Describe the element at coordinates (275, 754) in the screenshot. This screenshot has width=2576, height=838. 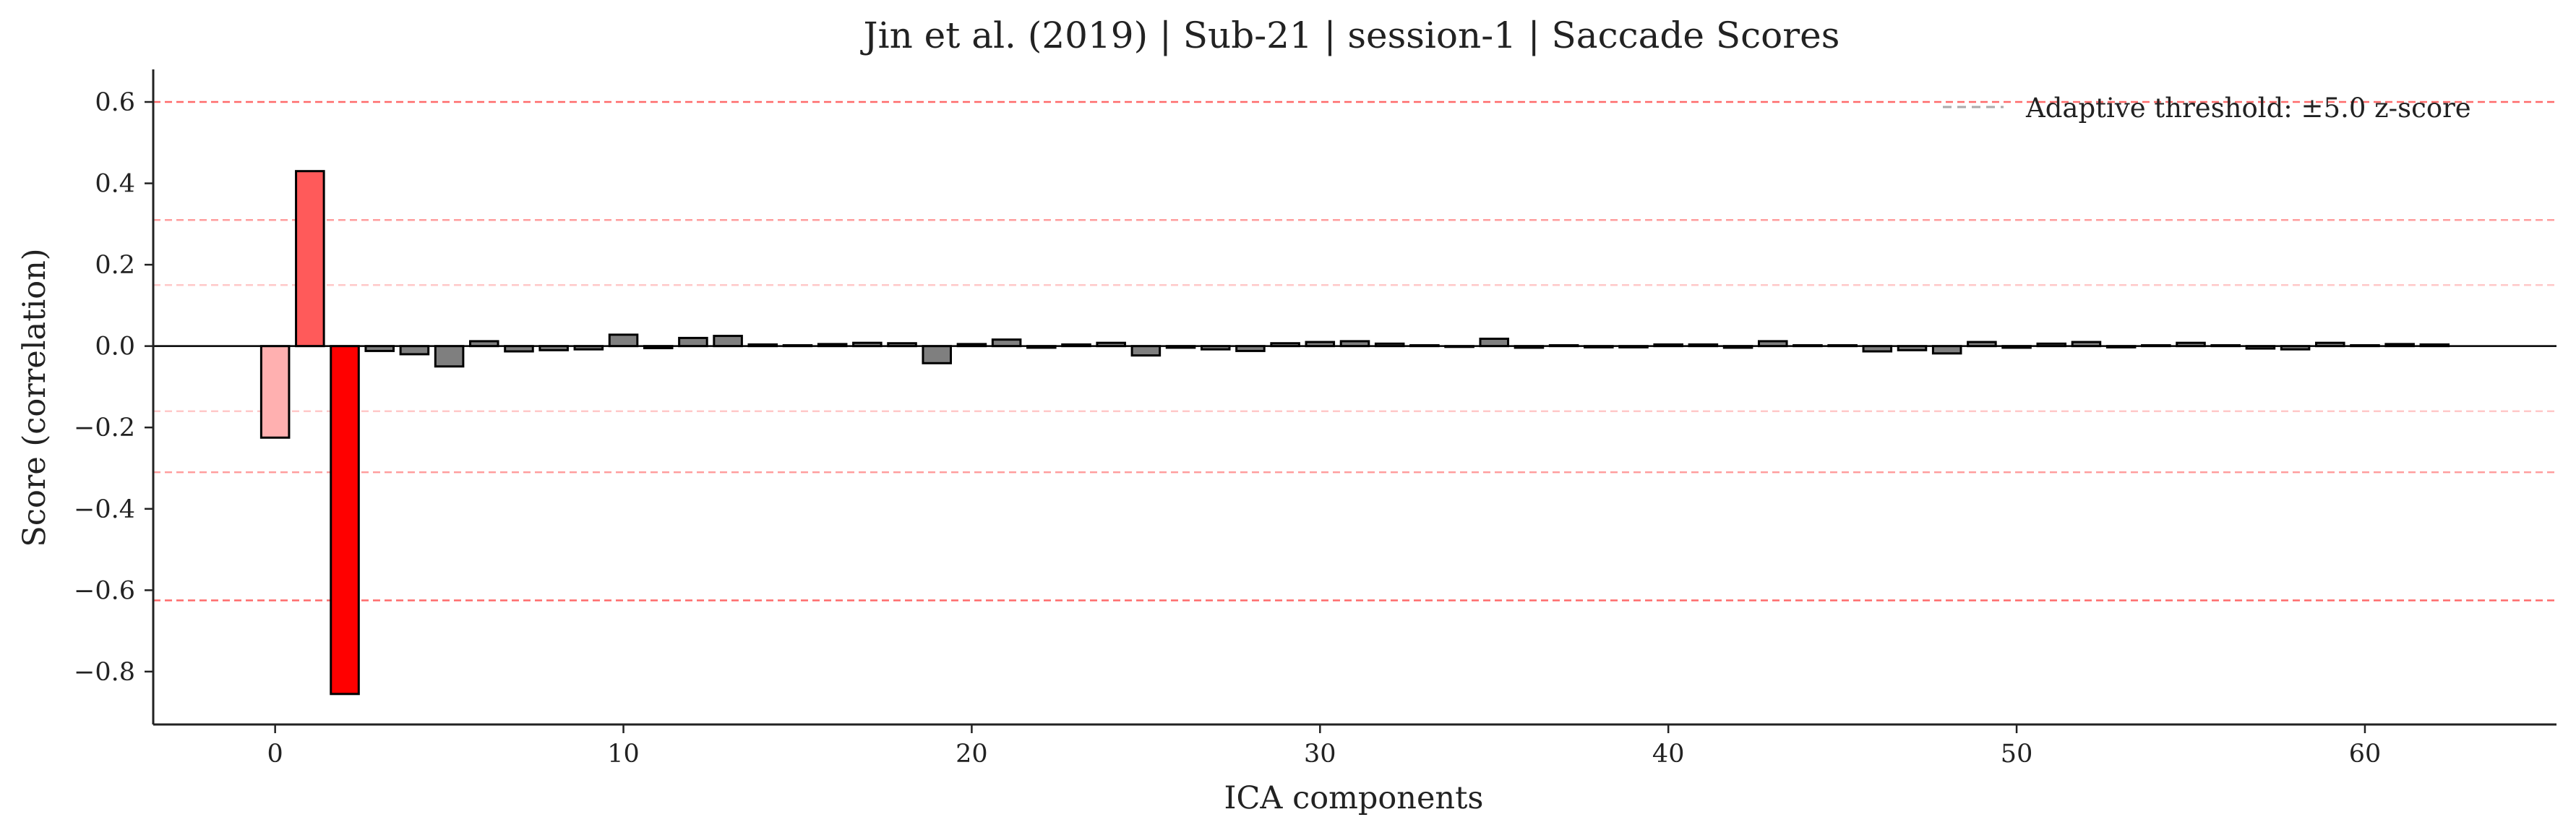
I see `x-tick-label-0: 0` at that location.